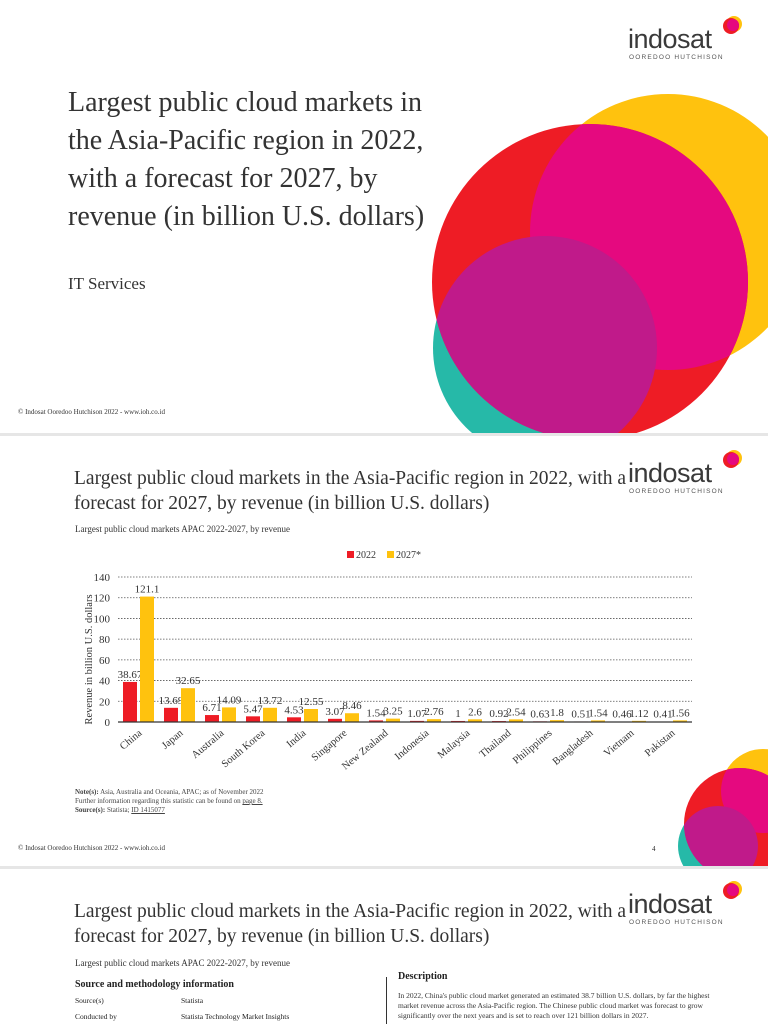 This screenshot has height=1024, width=768. Describe the element at coordinates (619, 743) in the screenshot. I see `x-tick-label: Vietnam` at that location.